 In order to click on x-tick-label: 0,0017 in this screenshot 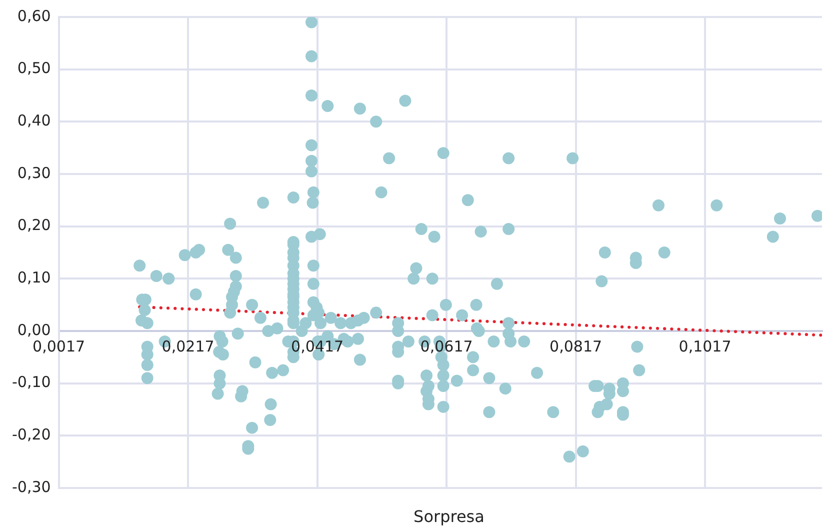, I will do `click(59, 346)`.